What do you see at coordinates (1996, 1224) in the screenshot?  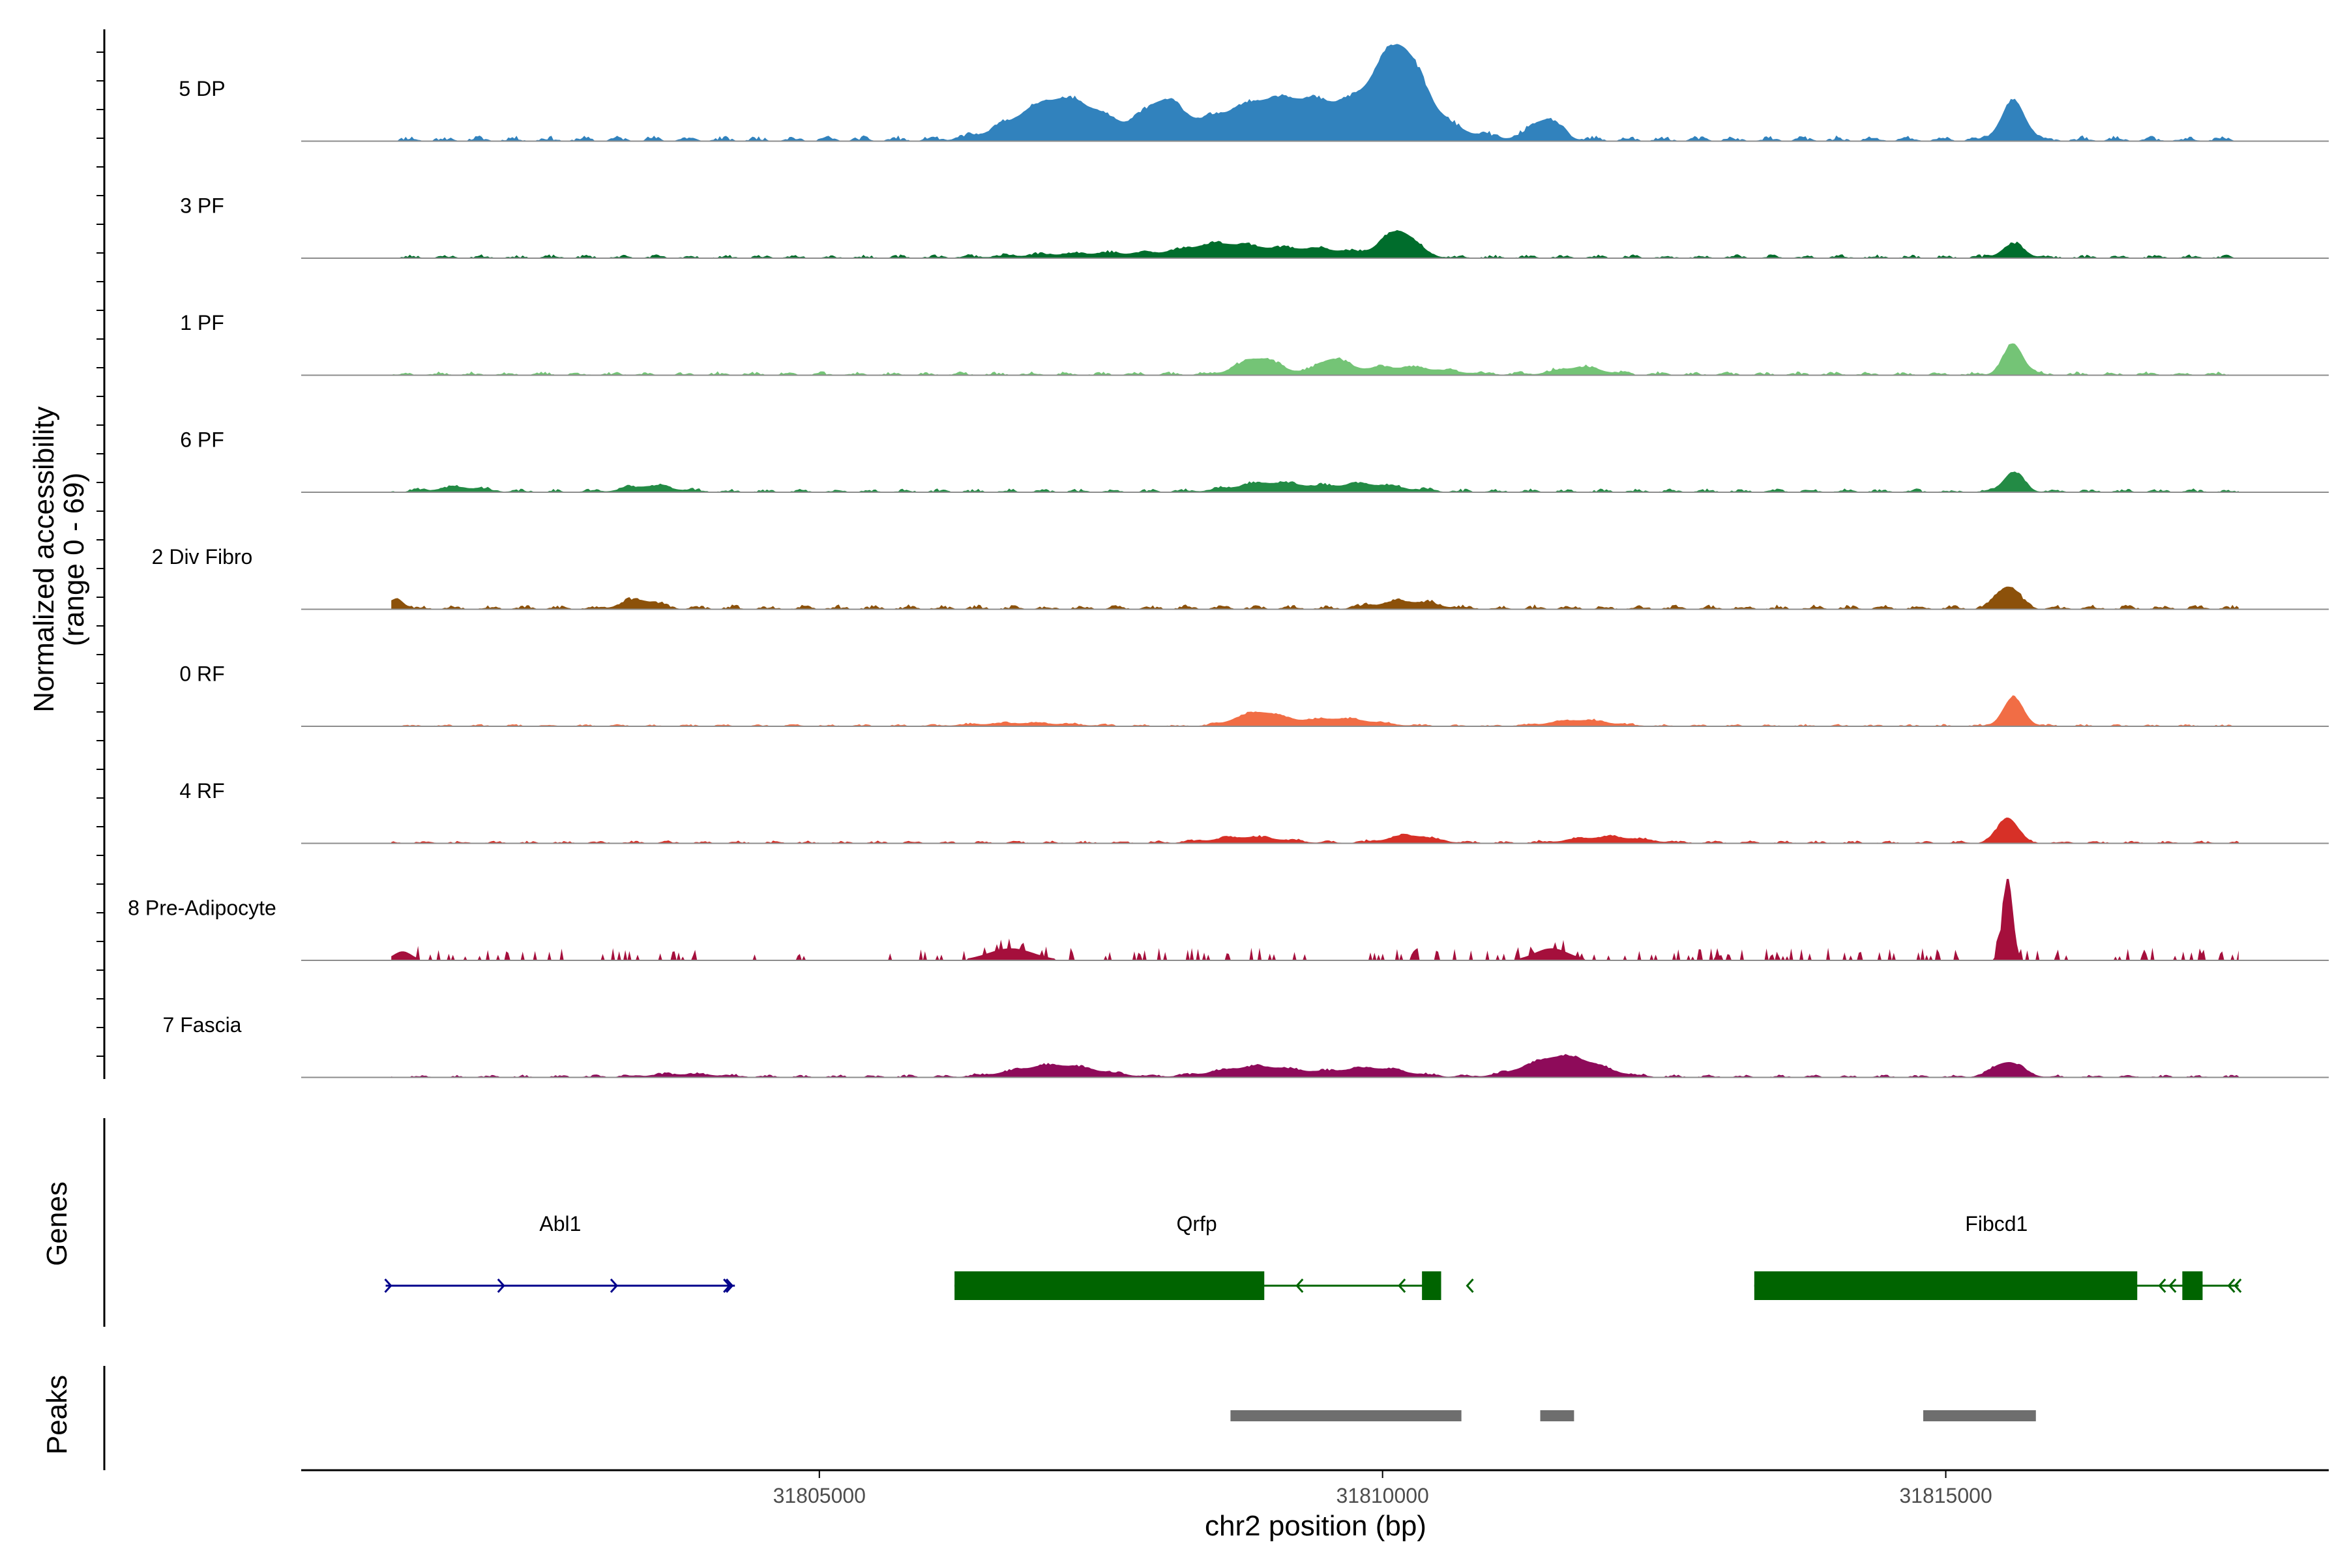 I see `gene-label: Fibcd1` at bounding box center [1996, 1224].